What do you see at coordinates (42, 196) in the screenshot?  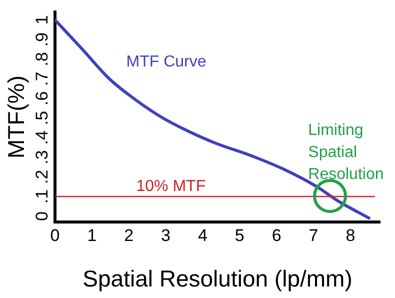 I see `y-tick-label: .1` at bounding box center [42, 196].